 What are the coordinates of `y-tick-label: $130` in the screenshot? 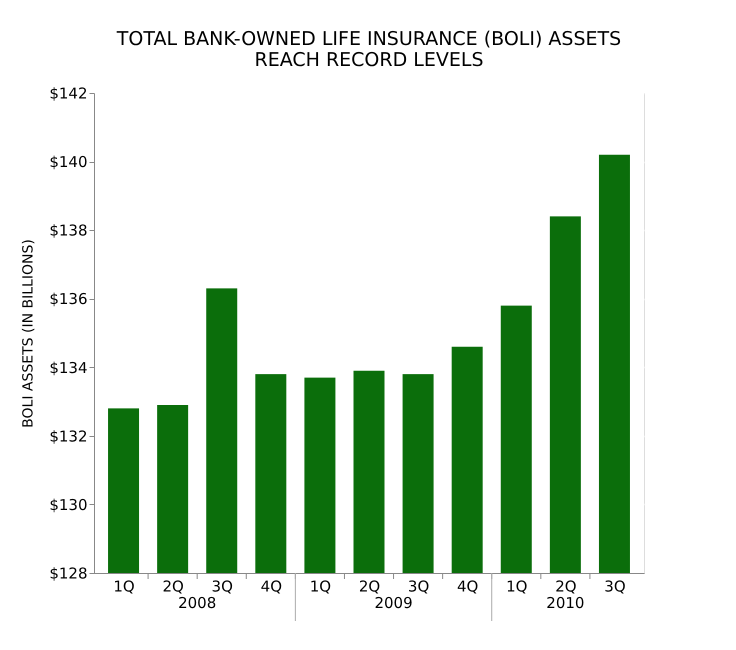 It's located at (68, 505).